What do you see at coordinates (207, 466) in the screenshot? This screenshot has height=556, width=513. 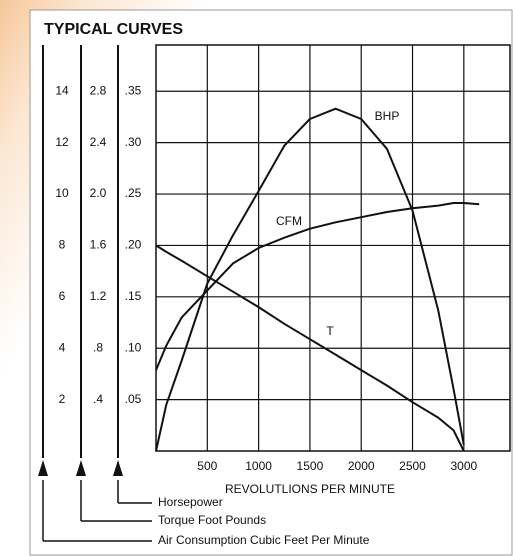 I see `x-tick-label: 500` at bounding box center [207, 466].